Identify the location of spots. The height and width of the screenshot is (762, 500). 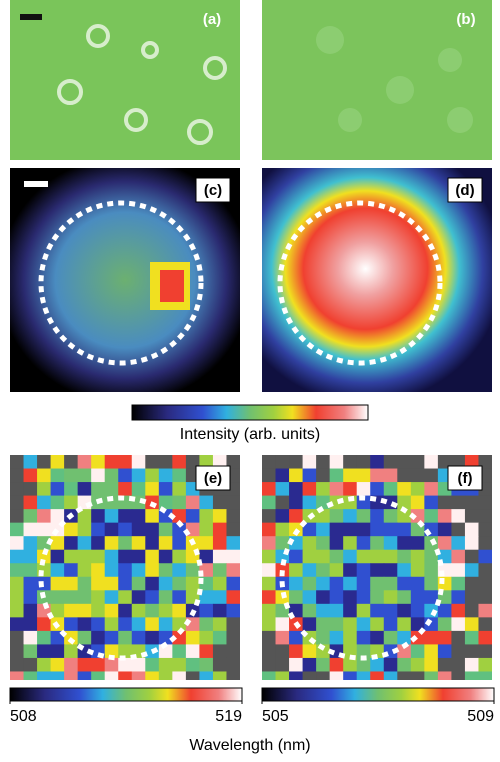
(394, 79).